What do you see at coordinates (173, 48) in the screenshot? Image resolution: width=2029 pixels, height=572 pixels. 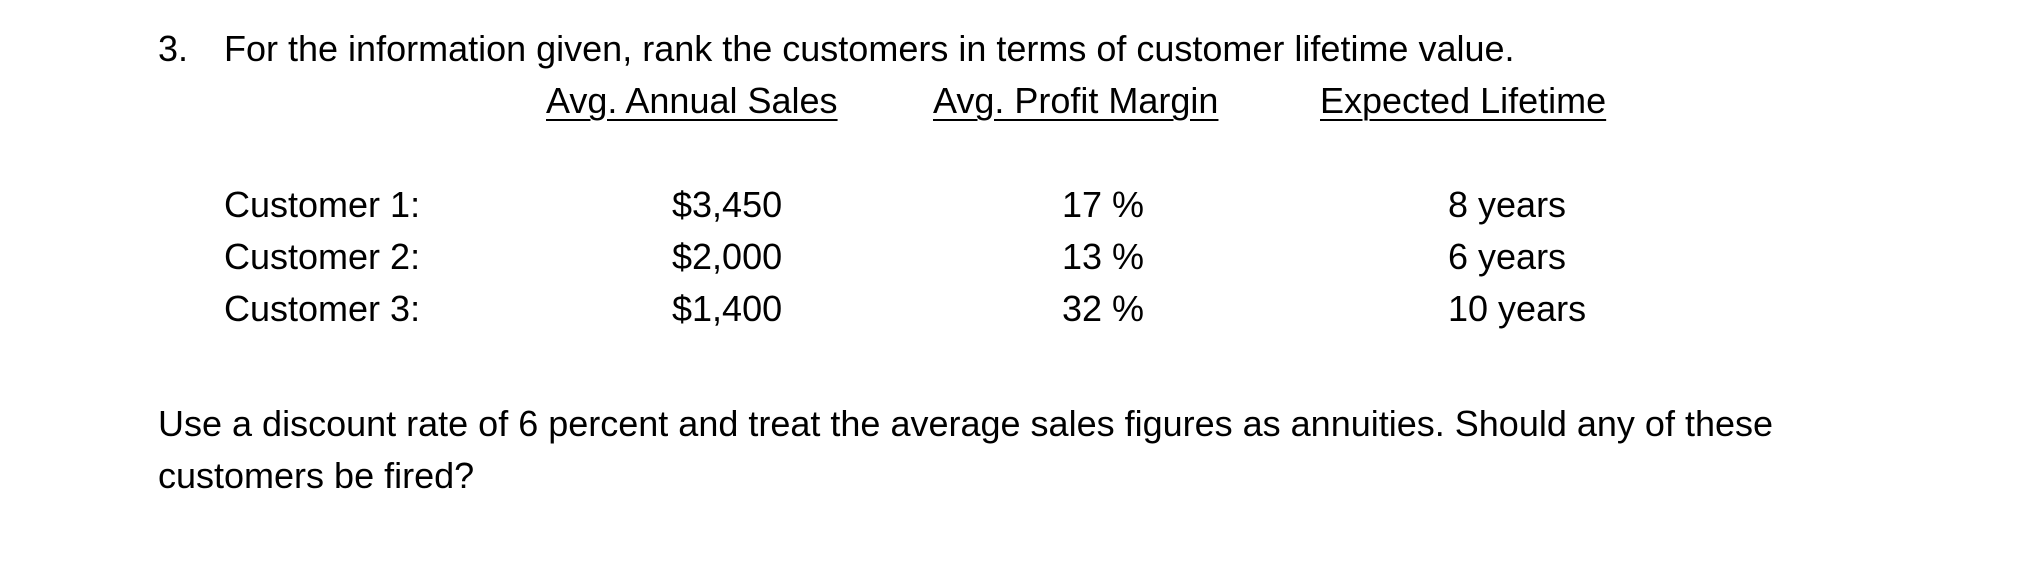 I see `question-number: 3.` at bounding box center [173, 48].